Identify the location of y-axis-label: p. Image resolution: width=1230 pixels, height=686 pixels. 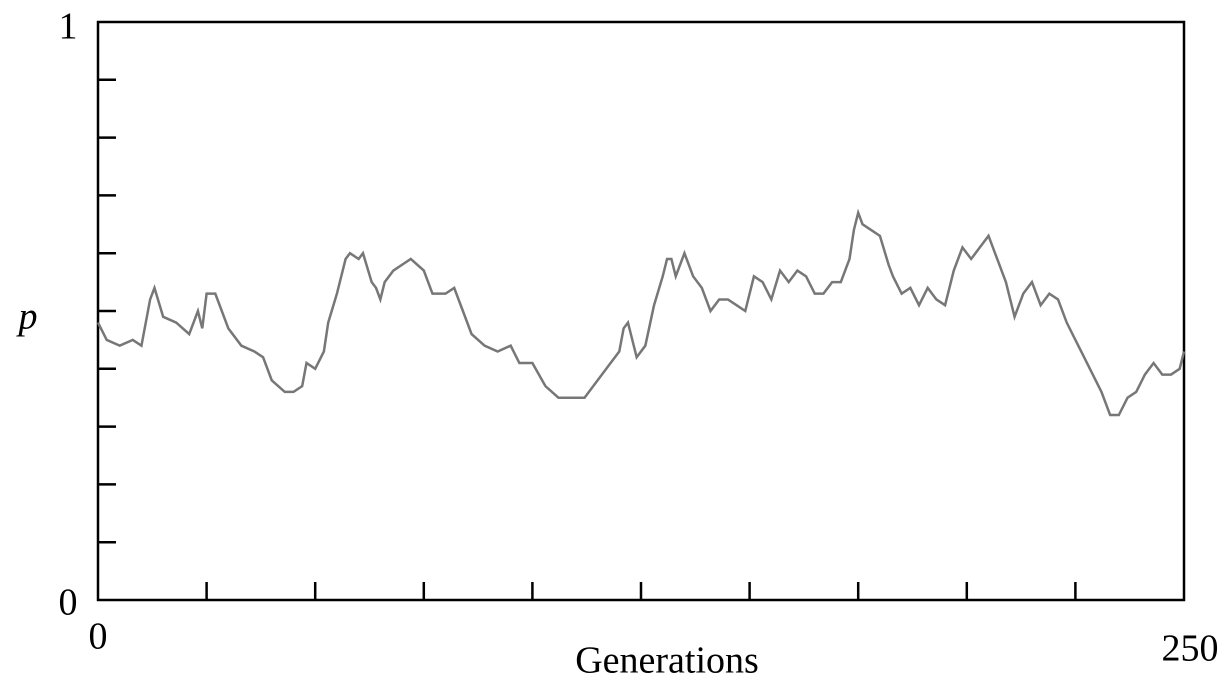
(27, 317).